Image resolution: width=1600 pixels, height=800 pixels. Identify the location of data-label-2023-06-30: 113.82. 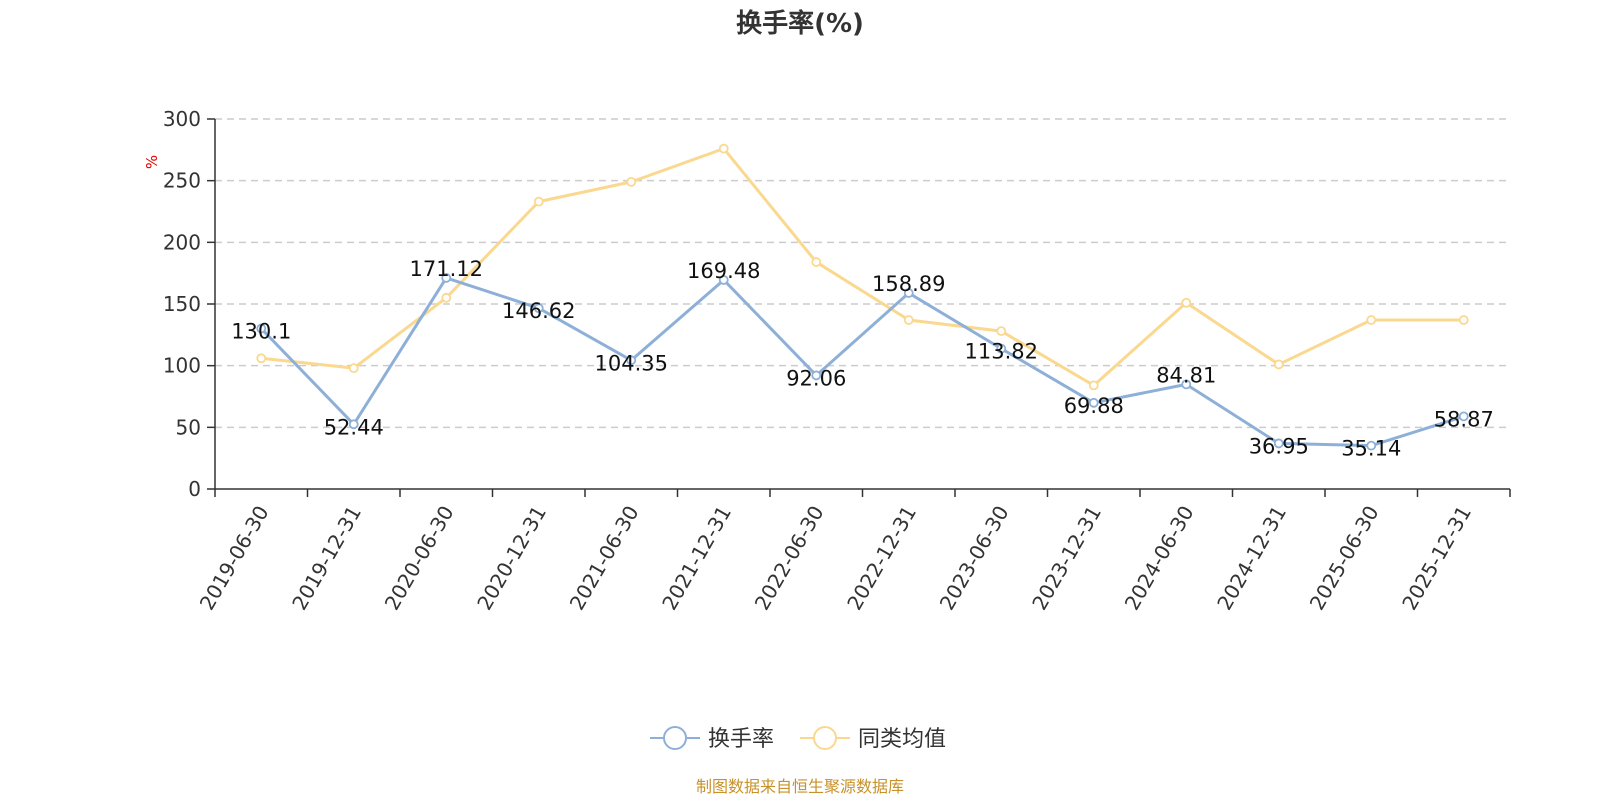
(1001, 352).